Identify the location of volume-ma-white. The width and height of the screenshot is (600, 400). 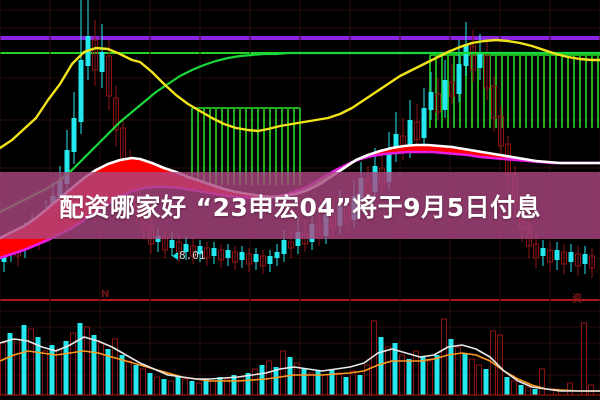
(300, 364).